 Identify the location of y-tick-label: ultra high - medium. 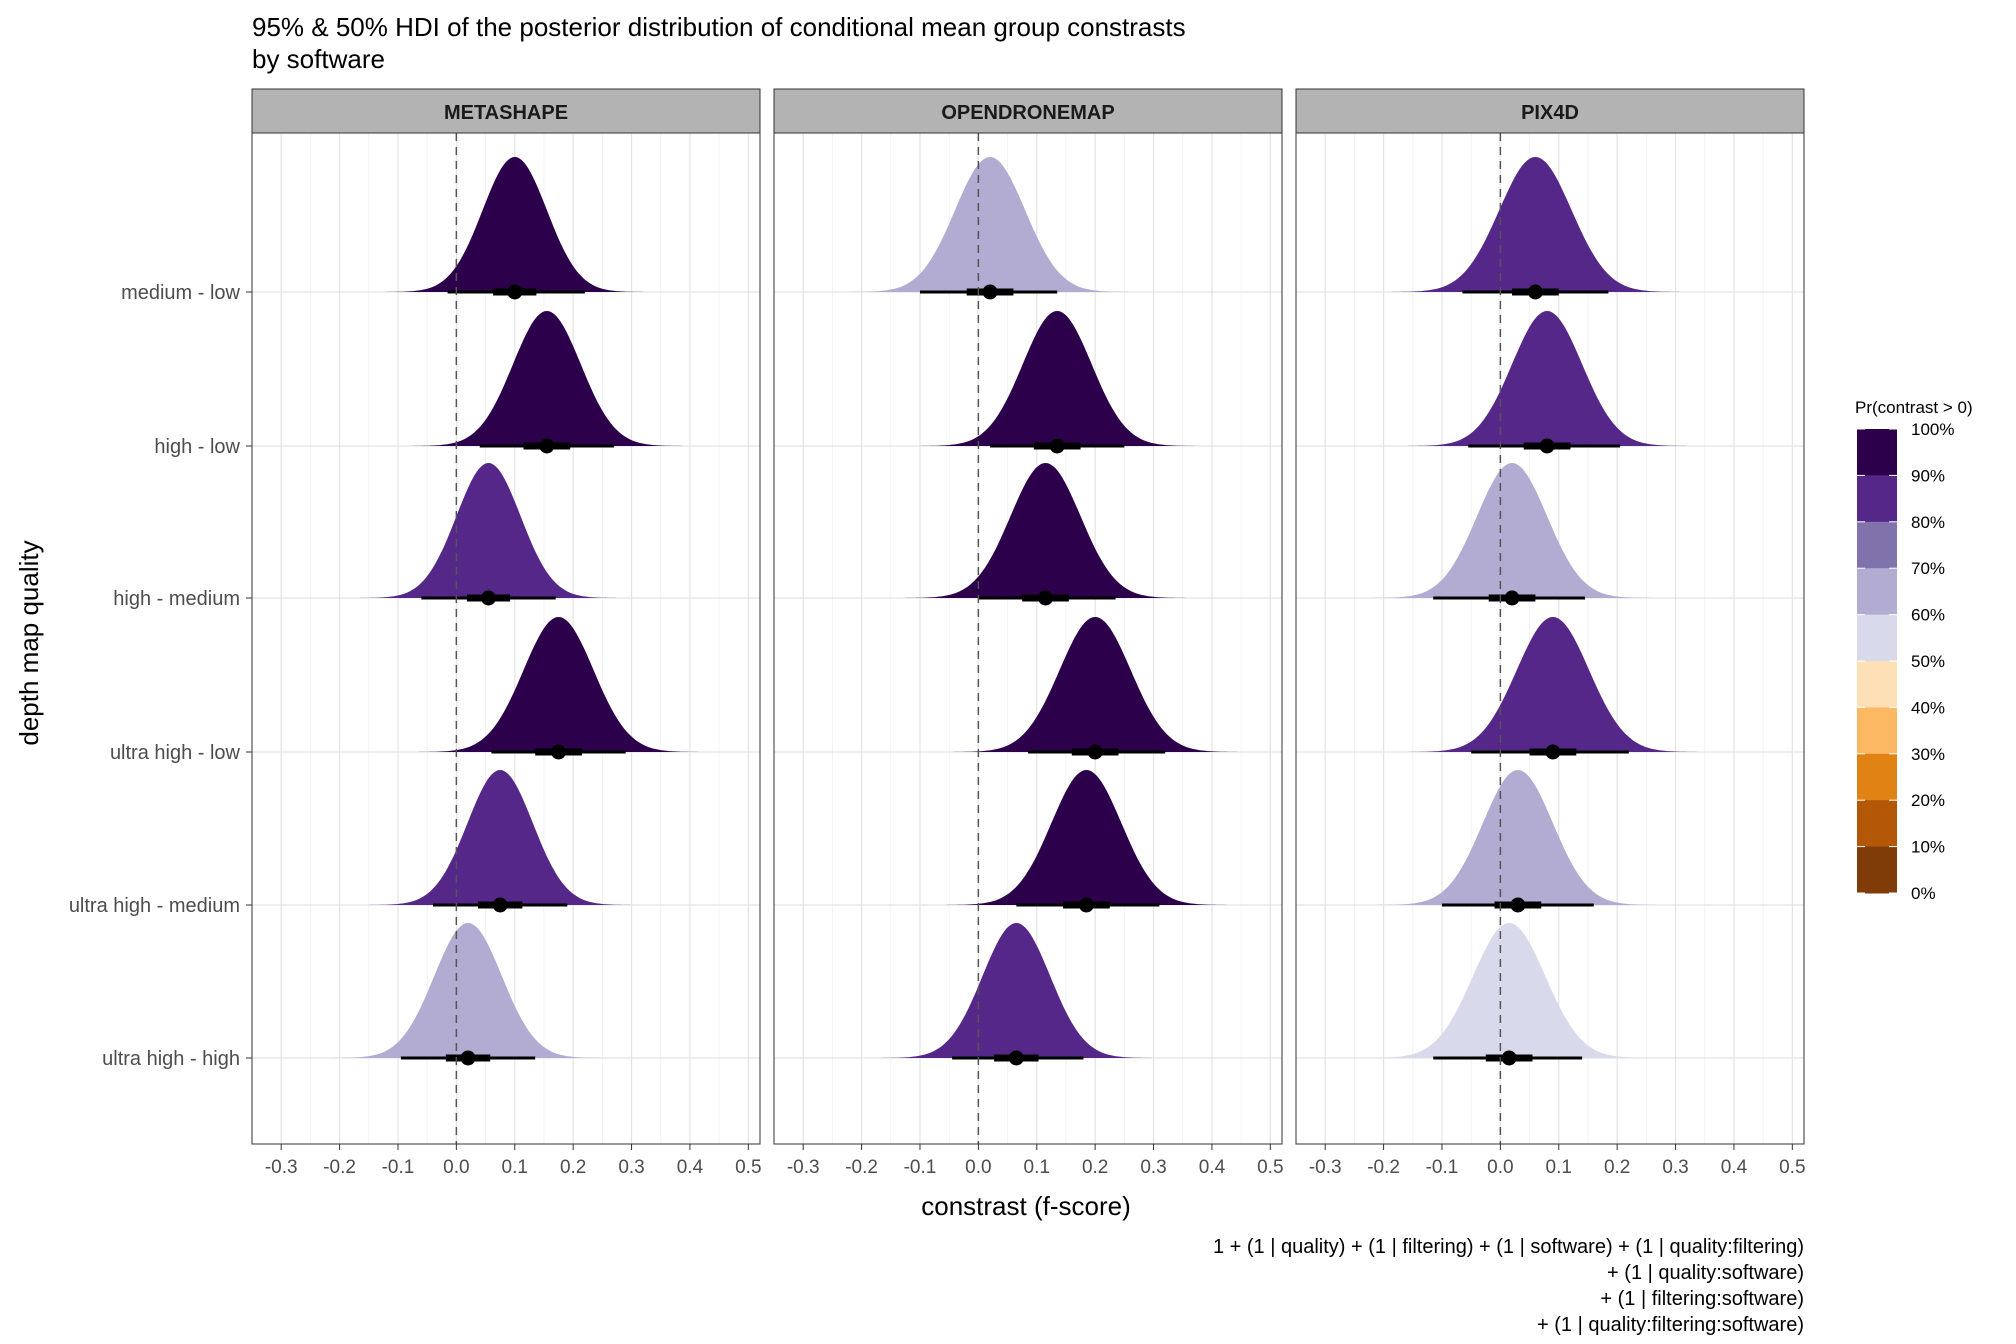
(154, 906).